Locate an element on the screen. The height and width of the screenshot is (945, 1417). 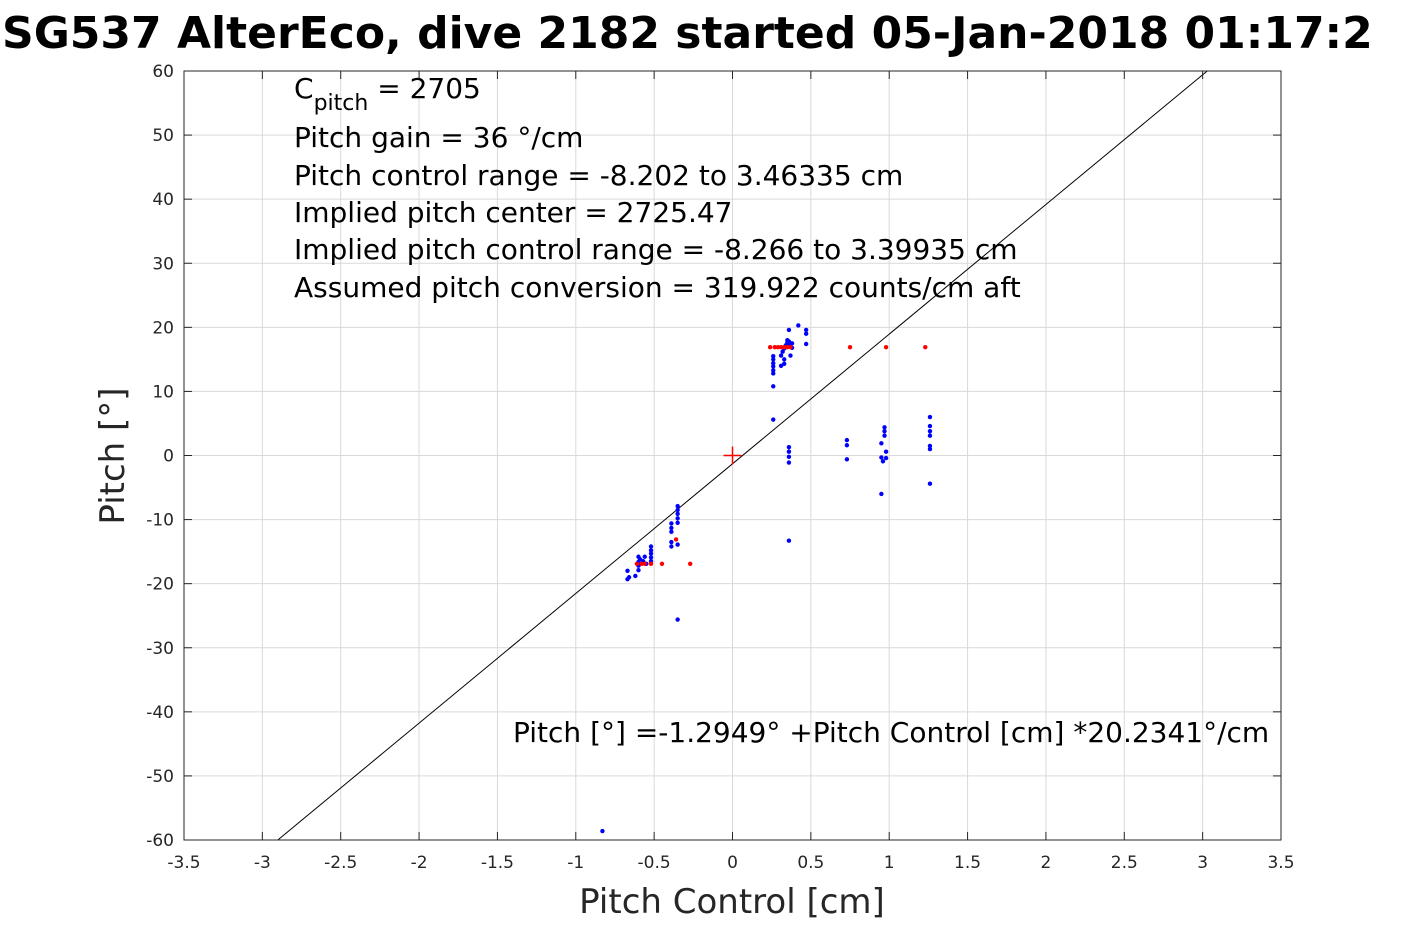
x-tick-label: 3.5 is located at coordinates (1280, 863).